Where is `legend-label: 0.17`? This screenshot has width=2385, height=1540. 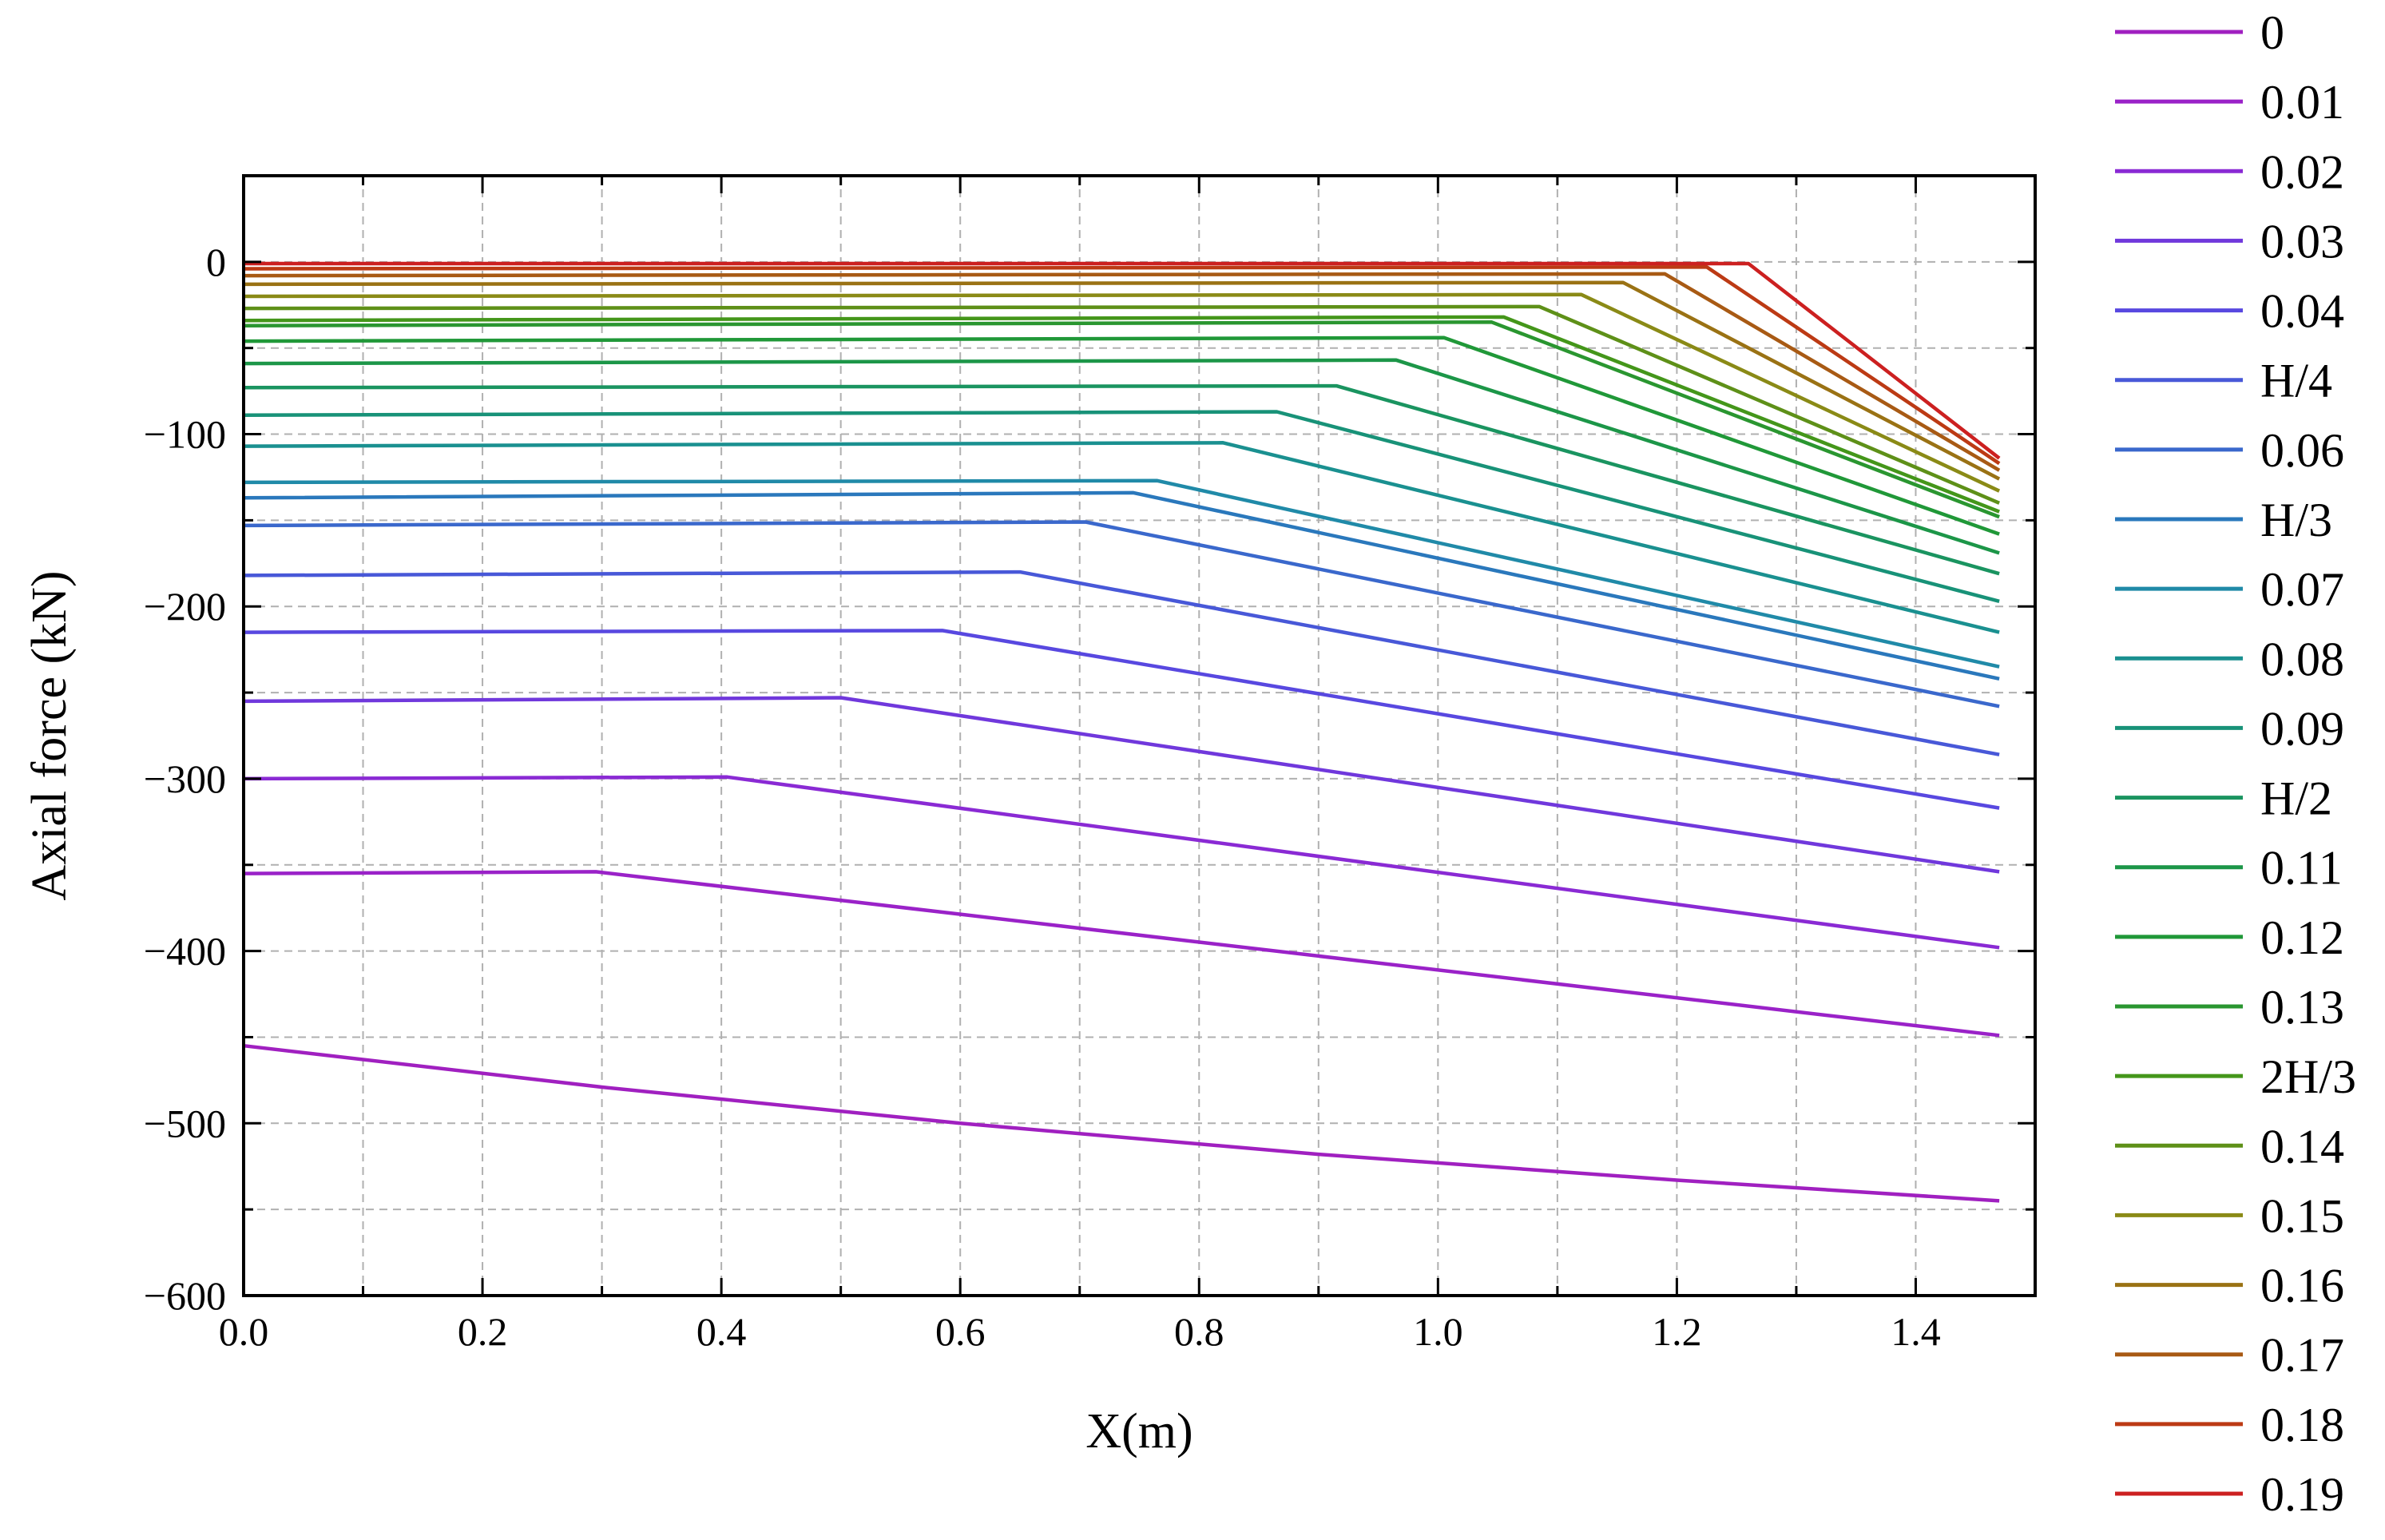
legend-label: 0.17 is located at coordinates (2302, 1355).